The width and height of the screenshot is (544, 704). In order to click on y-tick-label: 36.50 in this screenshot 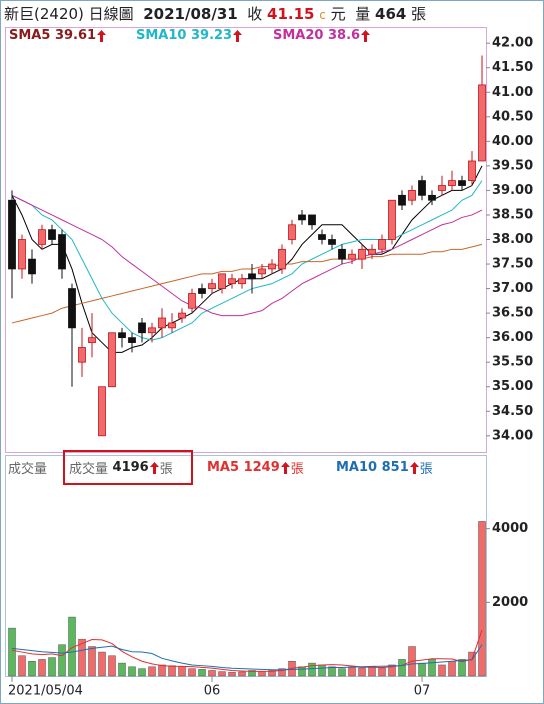, I will do `click(512, 313)`.